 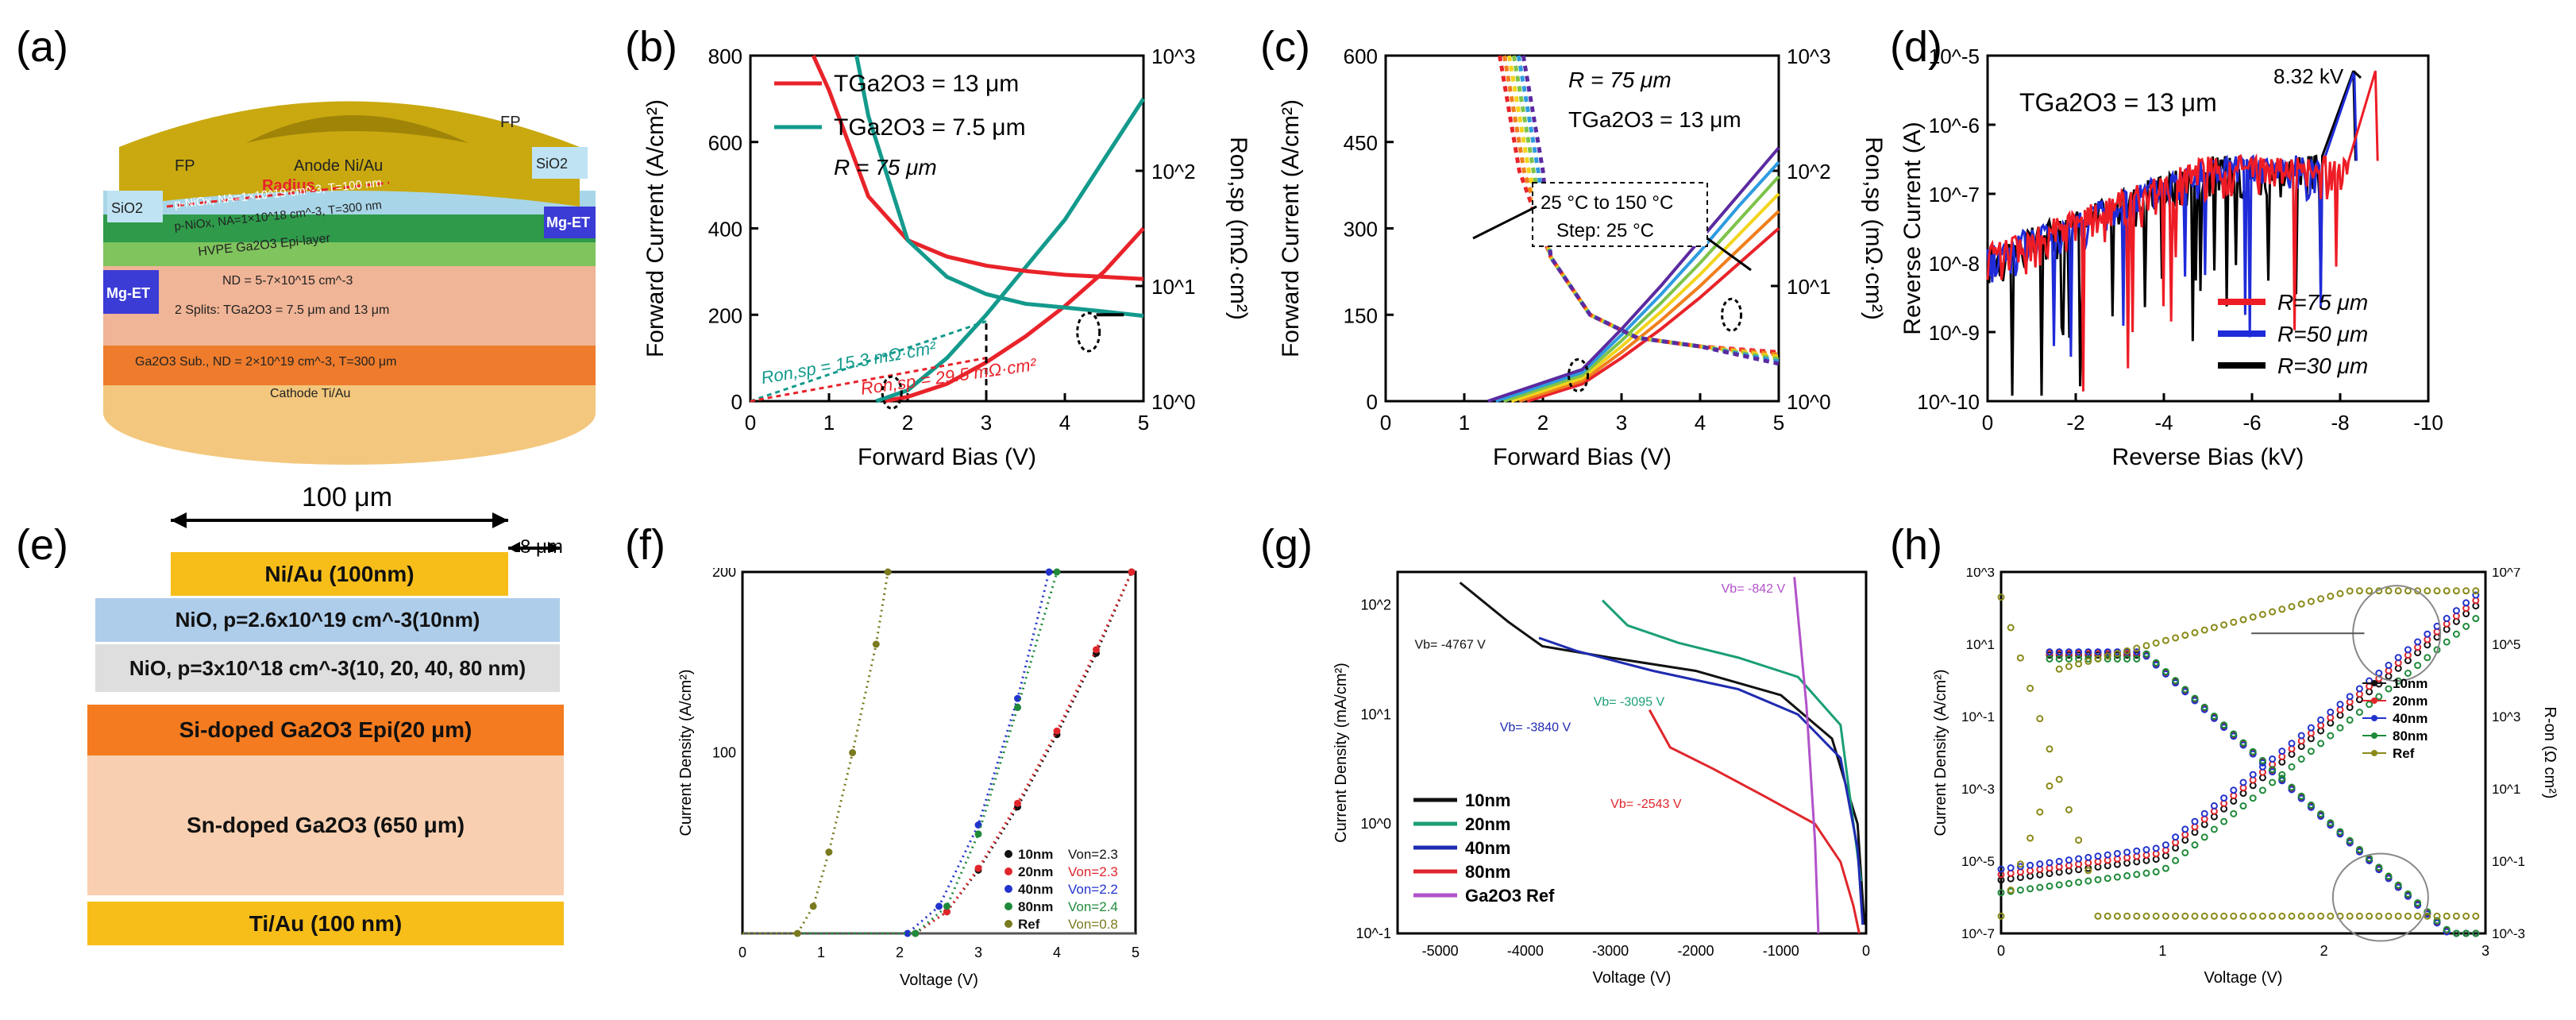 What do you see at coordinates (1729, 254) in the screenshot?
I see `arrow-to-iv` at bounding box center [1729, 254].